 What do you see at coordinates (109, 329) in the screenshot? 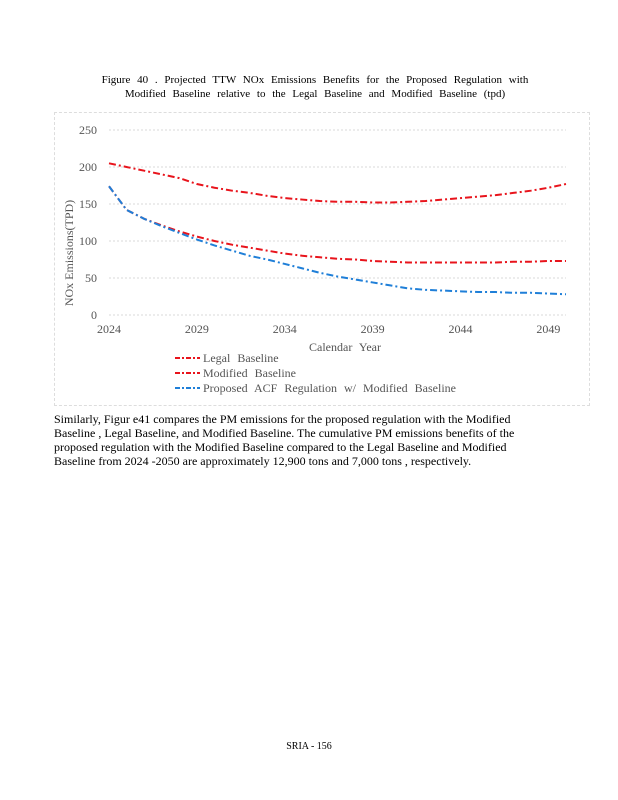
I see `x-tick-label: 2024` at bounding box center [109, 329].